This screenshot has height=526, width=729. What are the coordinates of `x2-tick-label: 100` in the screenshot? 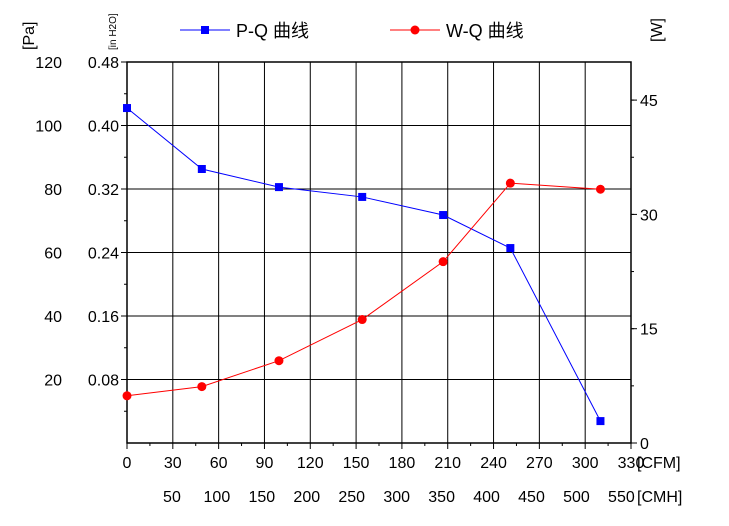 It's located at (217, 497).